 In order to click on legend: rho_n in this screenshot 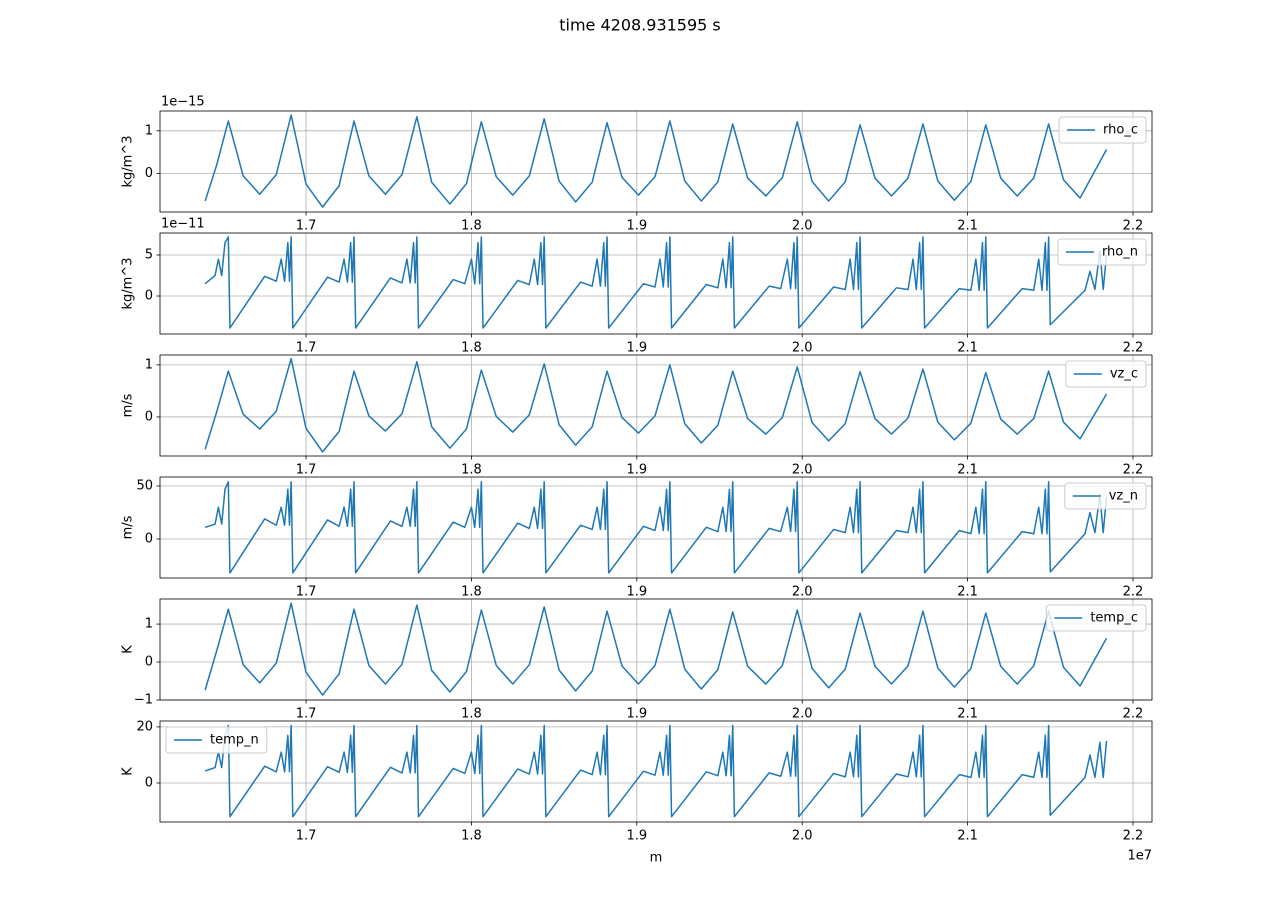, I will do `click(1102, 252)`.